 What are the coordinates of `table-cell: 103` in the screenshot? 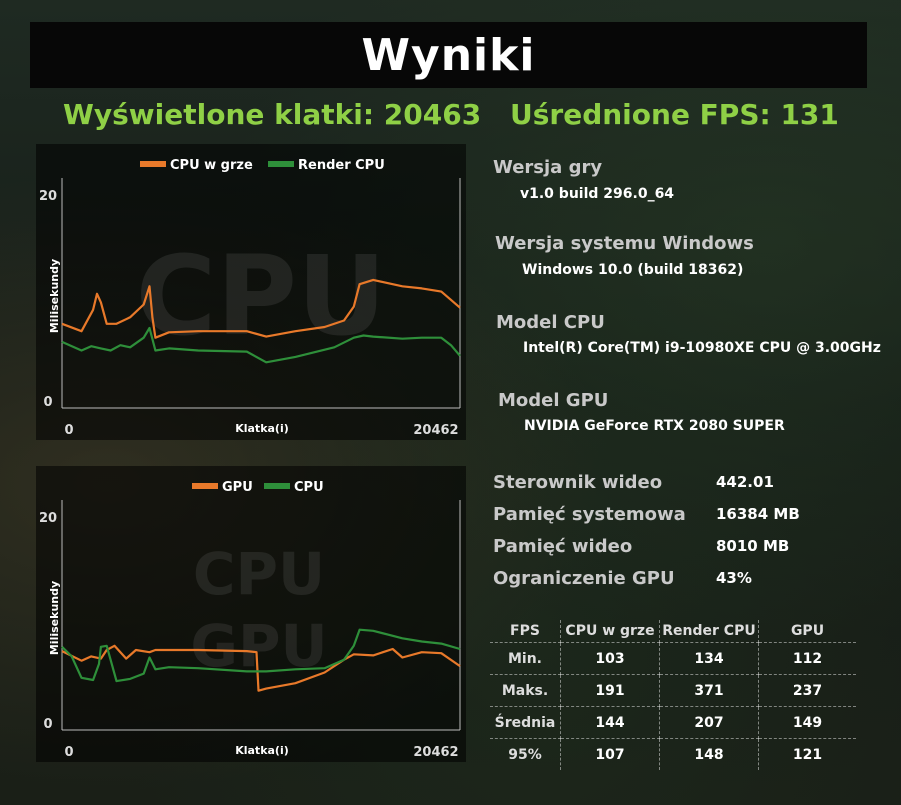 It's located at (610, 658).